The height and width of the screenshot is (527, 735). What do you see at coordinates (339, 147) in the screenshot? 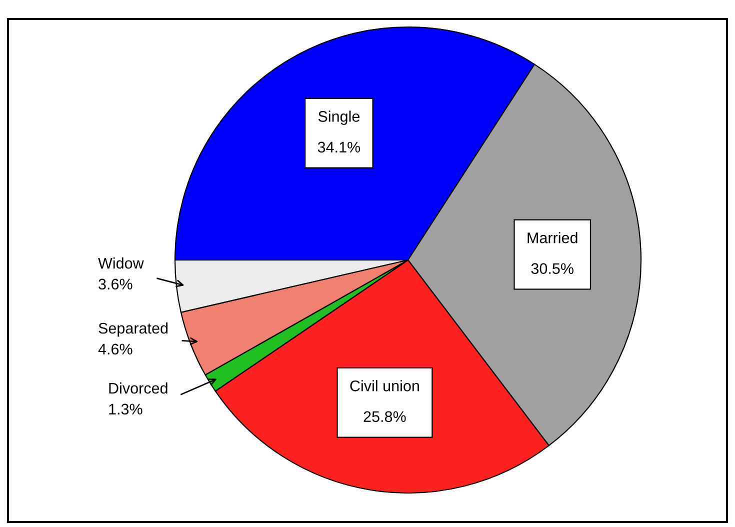
I see `data-label: 34.1%` at bounding box center [339, 147].